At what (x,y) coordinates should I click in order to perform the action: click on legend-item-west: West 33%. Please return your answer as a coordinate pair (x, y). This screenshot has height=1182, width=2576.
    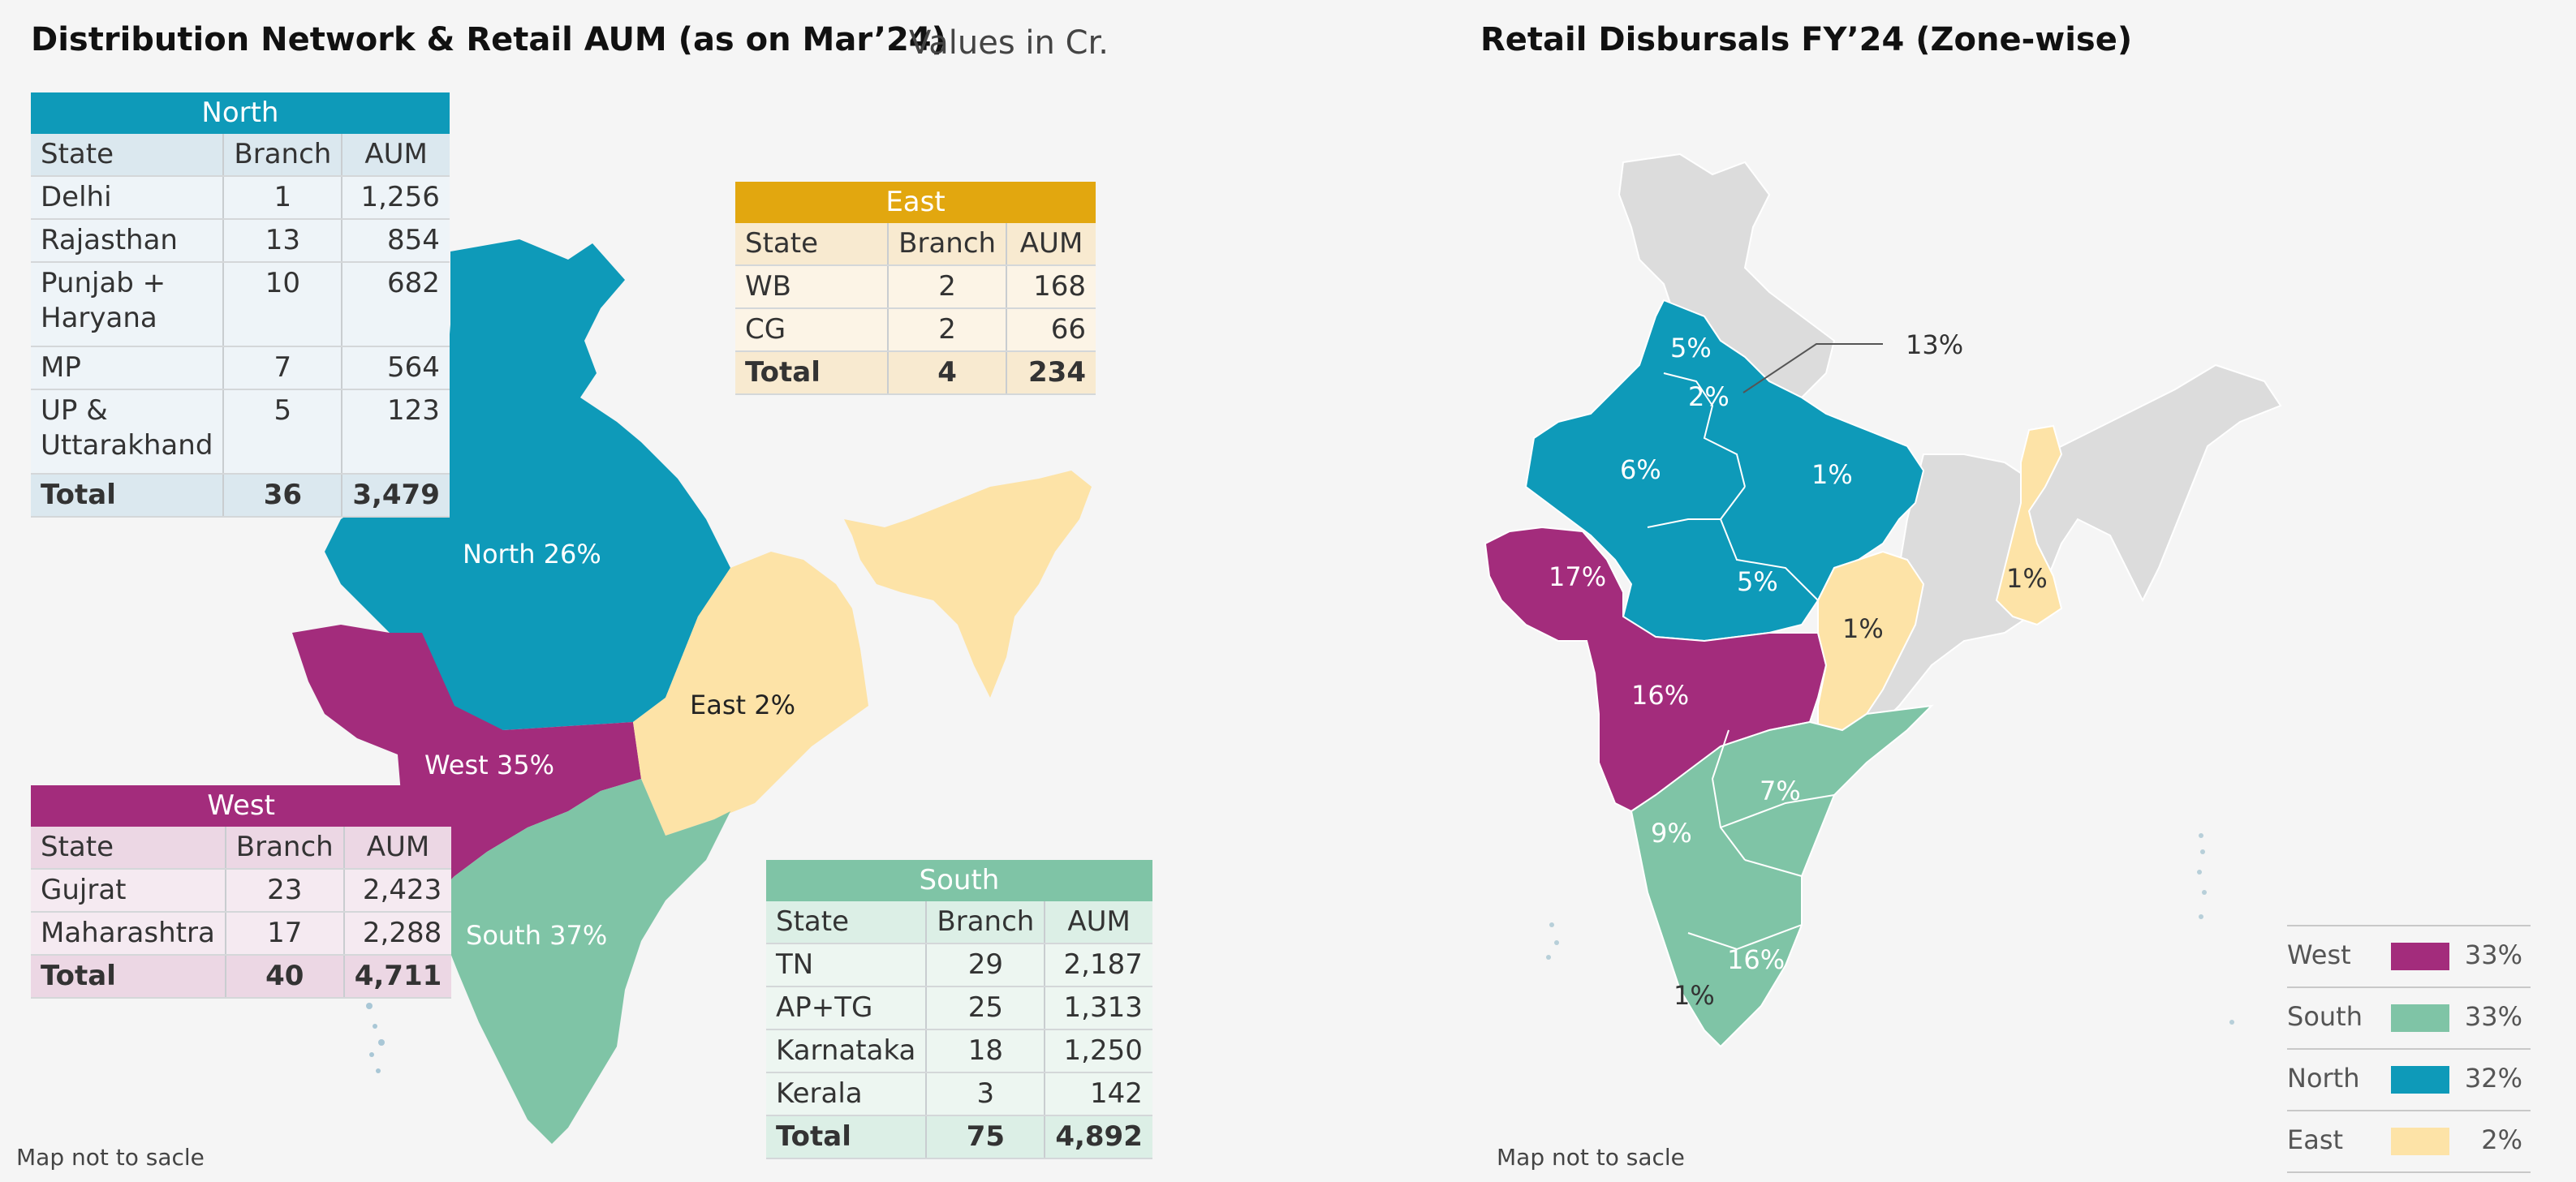
    Looking at the image, I should click on (2409, 957).